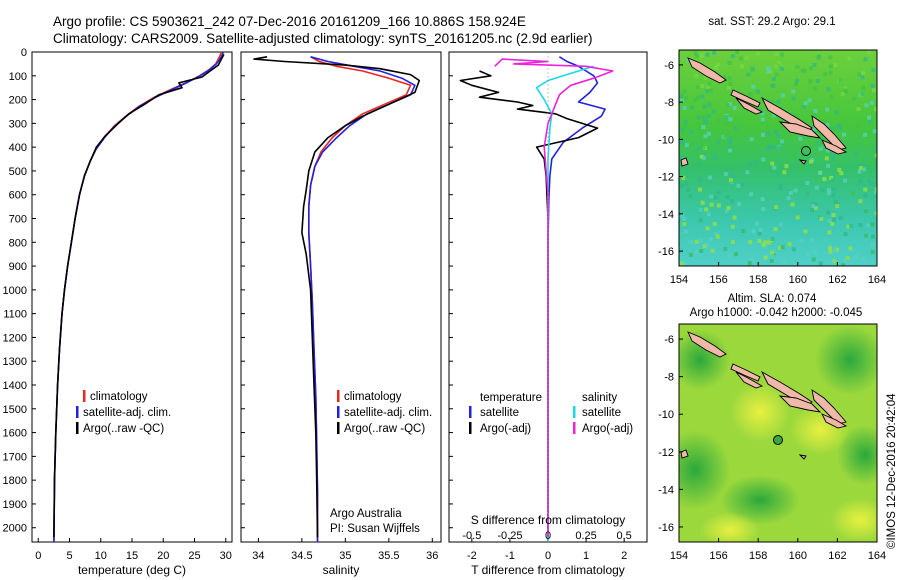 This screenshot has height=580, width=900. I want to click on island-rennell, so click(802, 457).